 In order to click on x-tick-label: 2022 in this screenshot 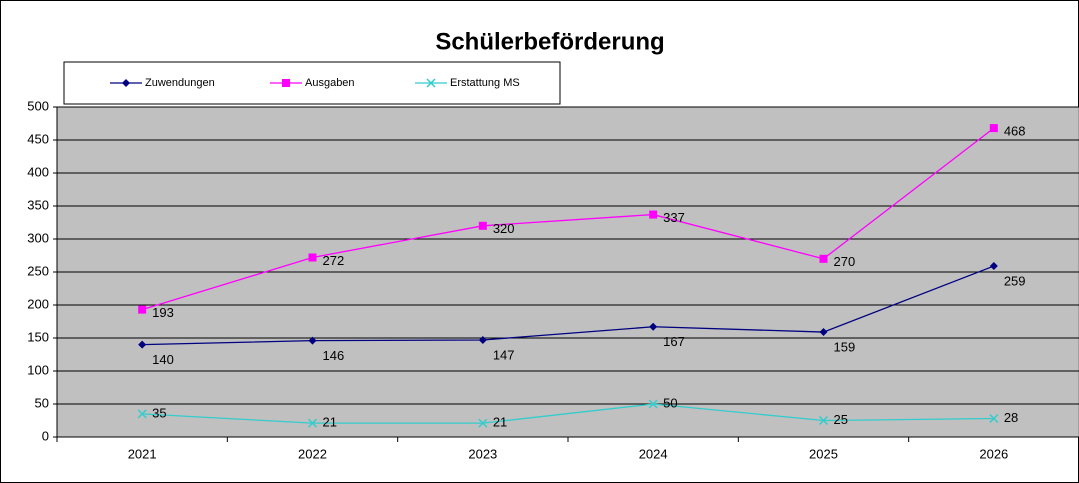, I will do `click(312, 453)`.